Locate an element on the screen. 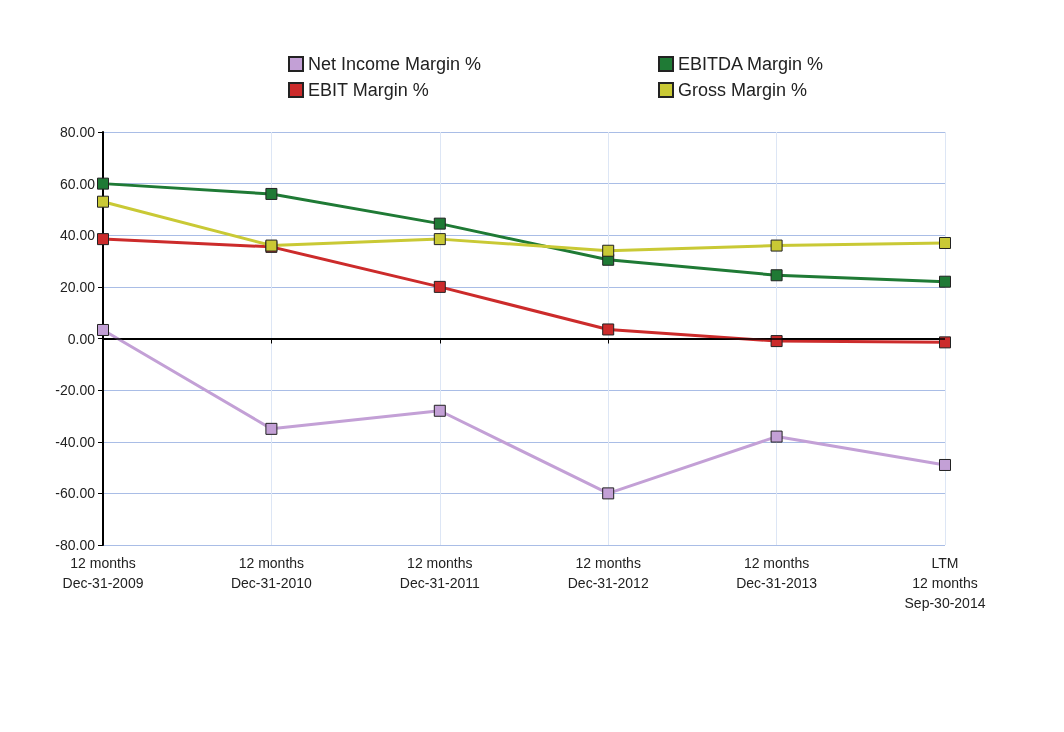  y-tick-label: 80.00 is located at coordinates (77, 132).